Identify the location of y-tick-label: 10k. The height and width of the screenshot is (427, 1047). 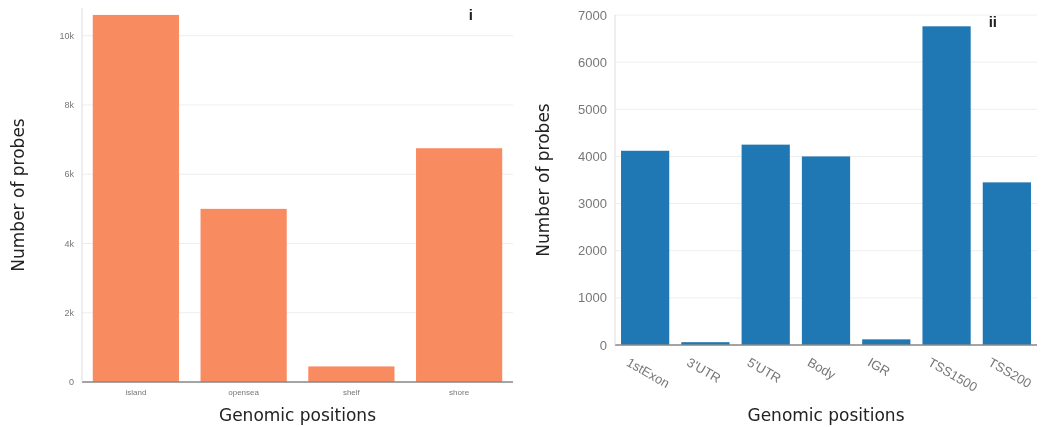
(67, 35).